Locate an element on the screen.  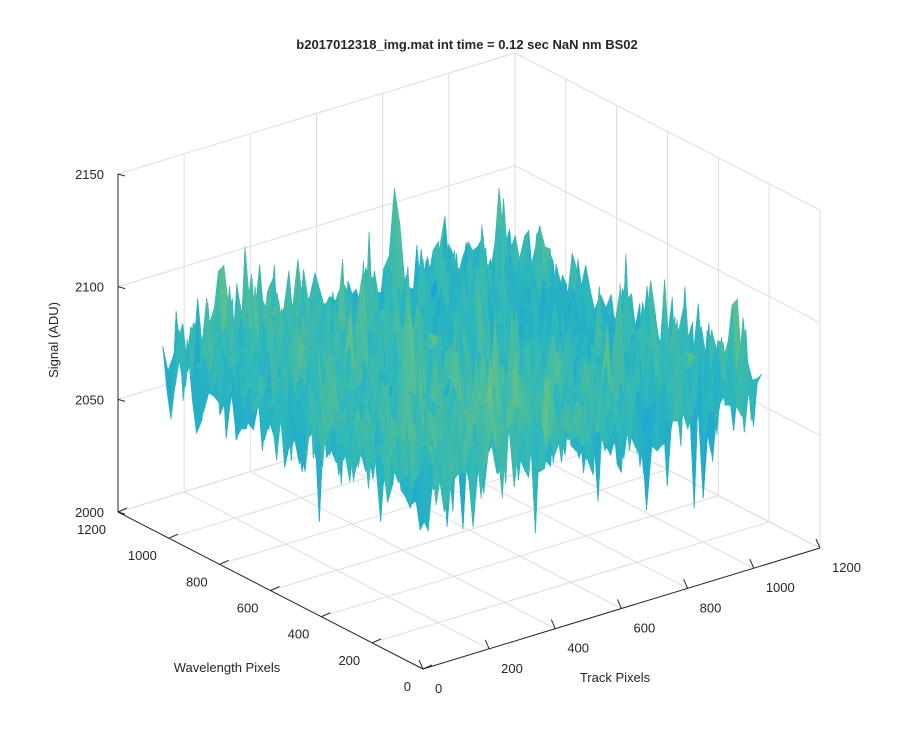
z-tick-label: 2000 is located at coordinates (89, 512).